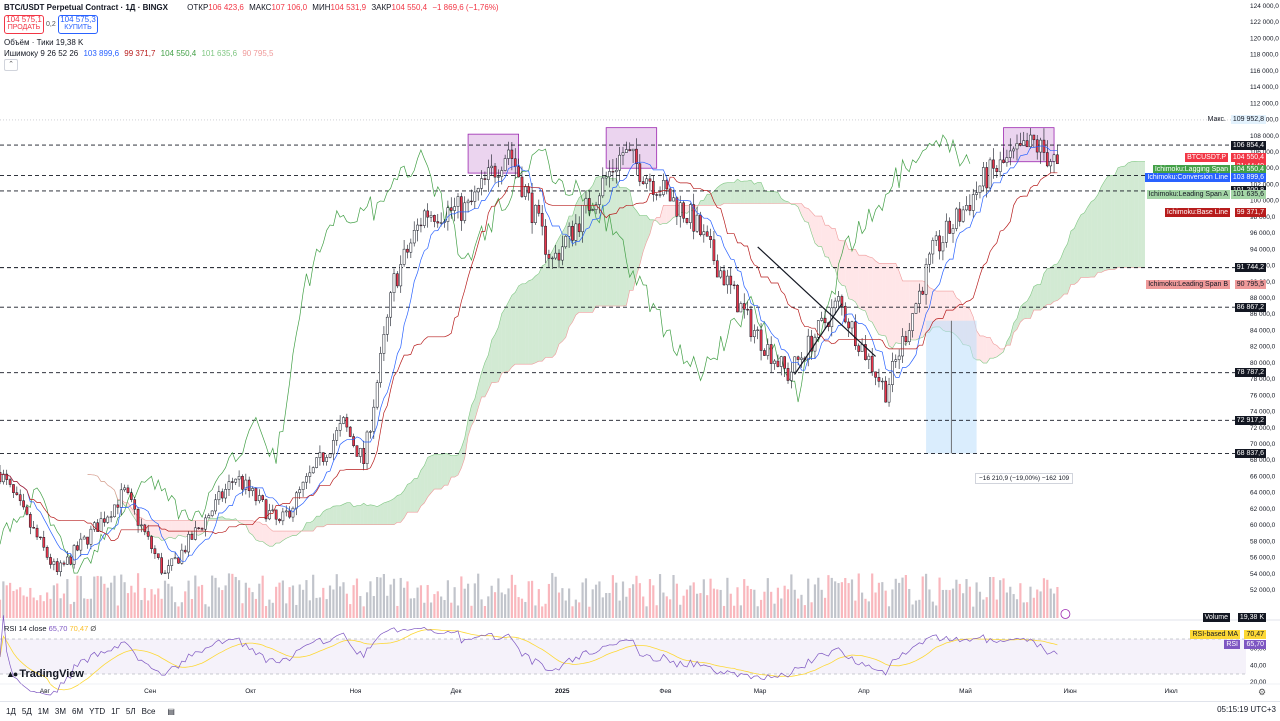  What do you see at coordinates (43, 42) in the screenshot?
I see `volume-legend: Объём · Тики 19,38 K` at bounding box center [43, 42].